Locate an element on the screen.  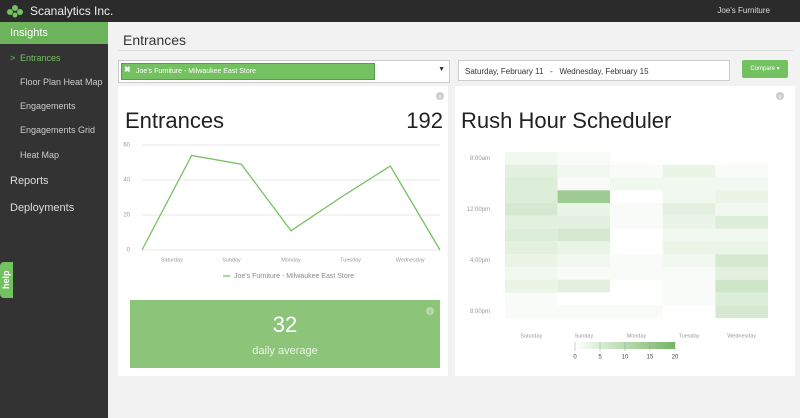
colorbar-label: 20 is located at coordinates (675, 358).